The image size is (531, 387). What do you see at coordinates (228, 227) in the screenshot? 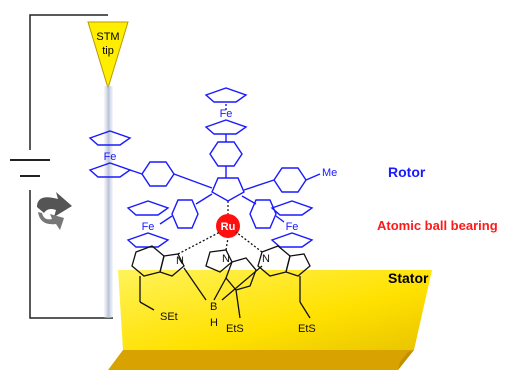
I see `ru-label: Ru` at bounding box center [228, 227].